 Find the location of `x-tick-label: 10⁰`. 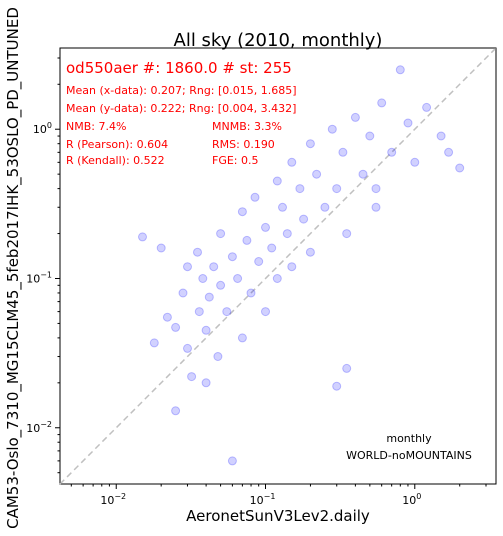

x-tick-label: 10⁰ is located at coordinates (411, 499).